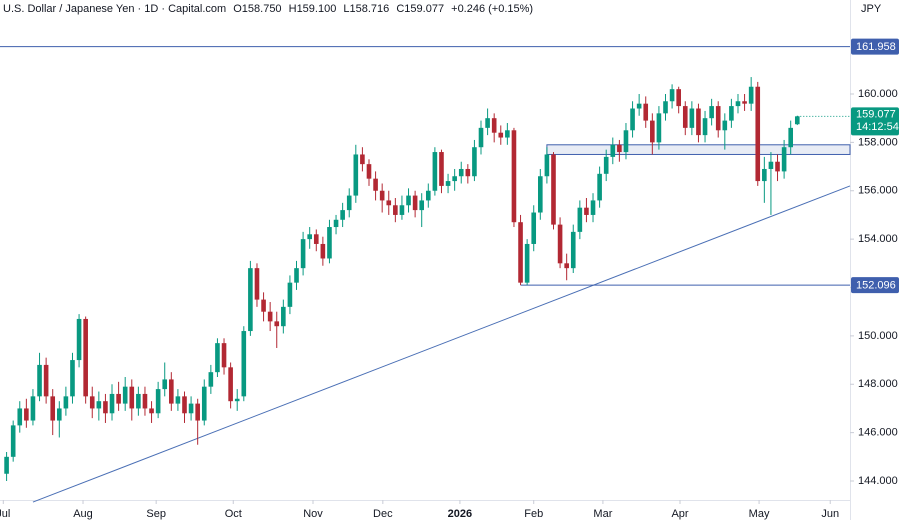  What do you see at coordinates (698, 149) in the screenshot?
I see `zone` at bounding box center [698, 149].